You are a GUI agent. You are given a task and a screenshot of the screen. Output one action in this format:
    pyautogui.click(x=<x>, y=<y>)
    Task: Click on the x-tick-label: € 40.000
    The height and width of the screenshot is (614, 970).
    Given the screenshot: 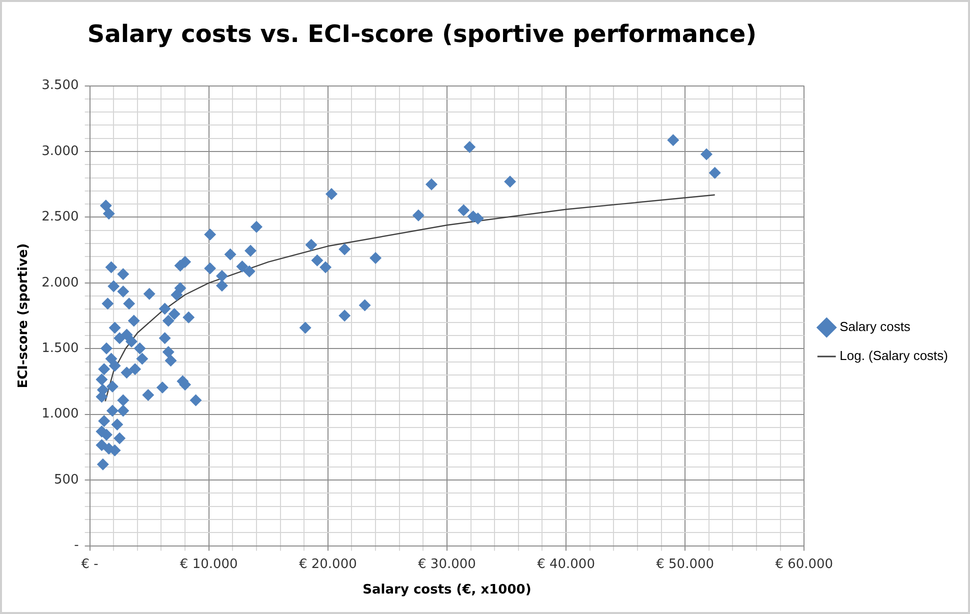 What is the action you would take?
    pyautogui.click(x=566, y=564)
    